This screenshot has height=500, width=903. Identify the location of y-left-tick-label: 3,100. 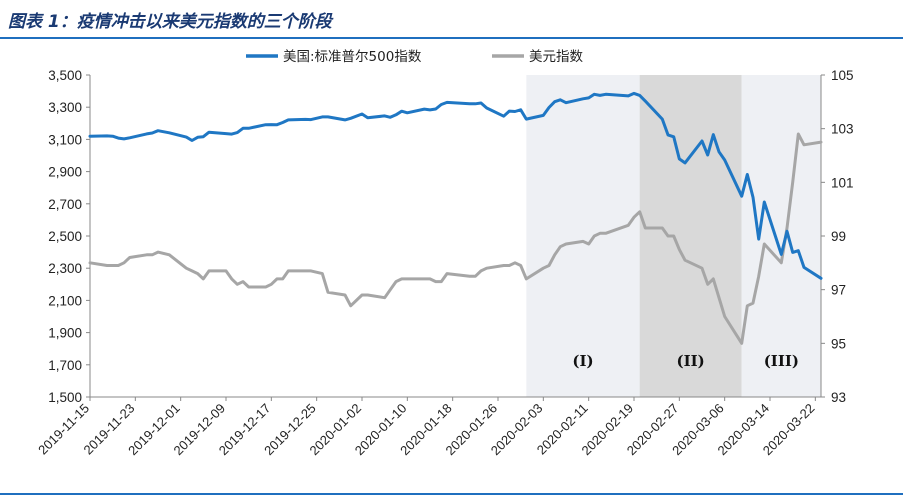
(65, 139).